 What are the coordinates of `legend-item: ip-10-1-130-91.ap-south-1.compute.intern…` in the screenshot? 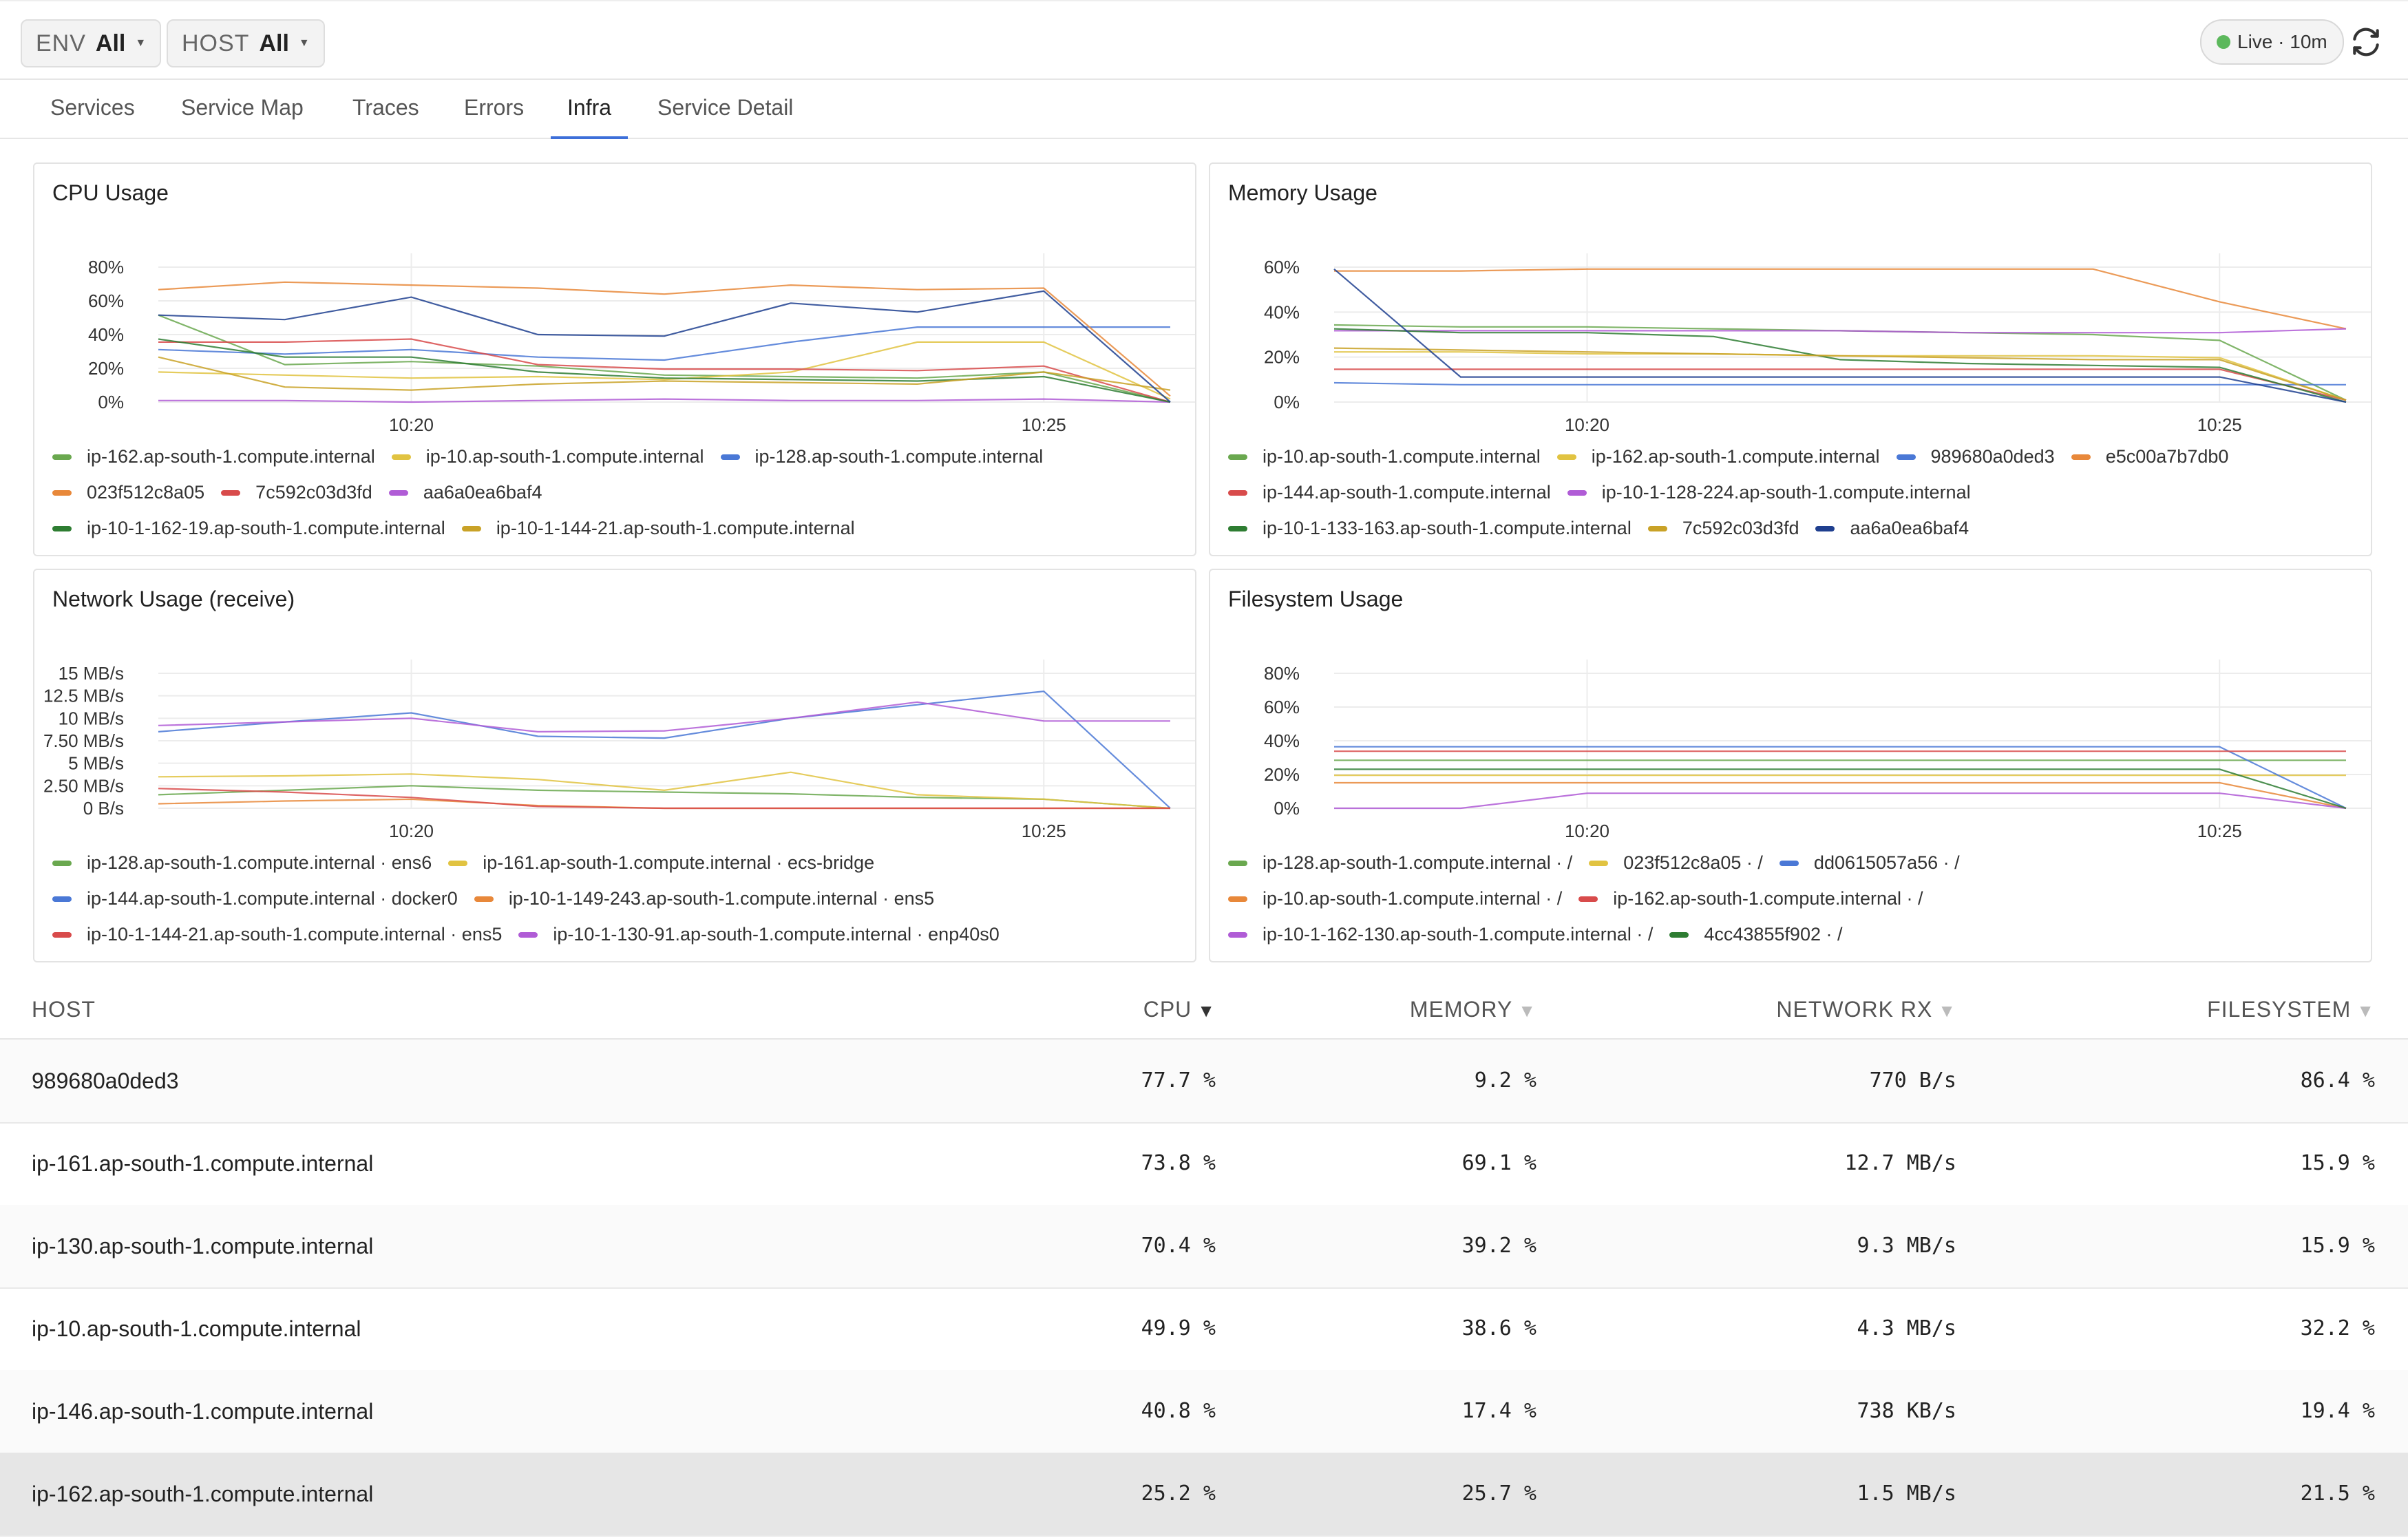 It's located at (759, 934).